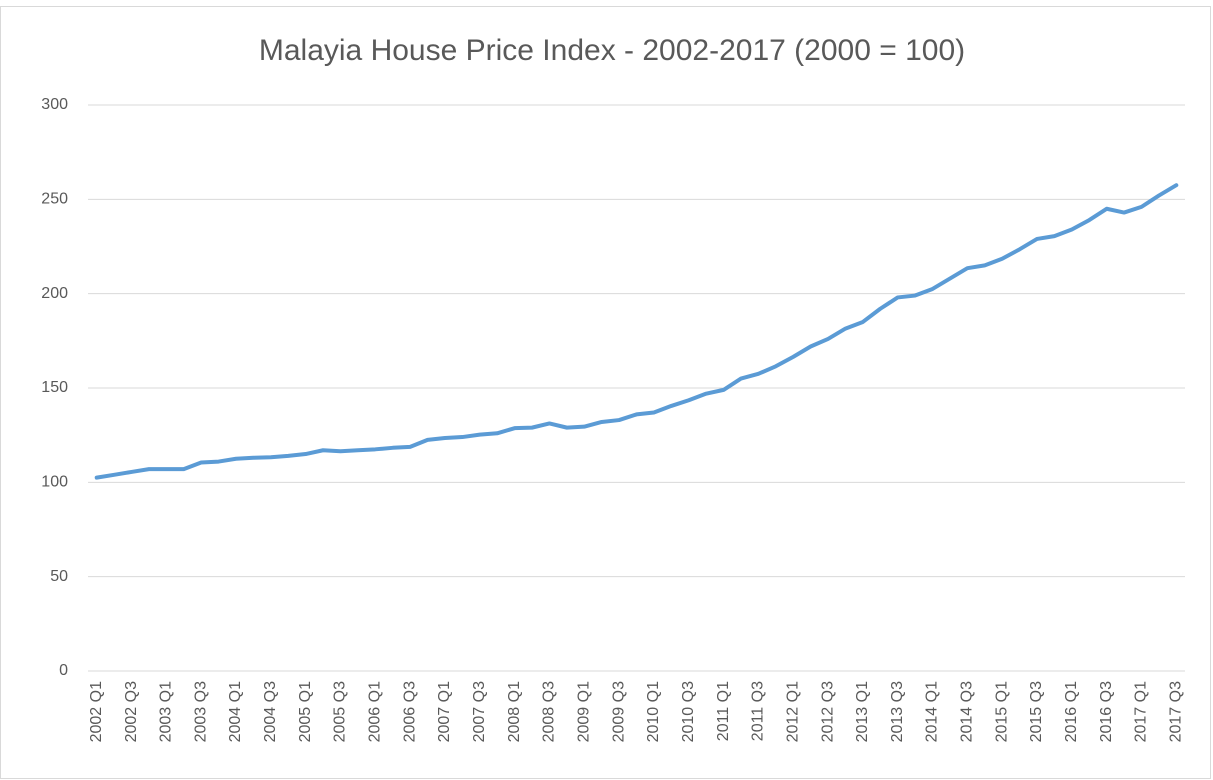 The height and width of the screenshot is (780, 1213). What do you see at coordinates (688, 711) in the screenshot?
I see `x-tick-label: 2010 Q3` at bounding box center [688, 711].